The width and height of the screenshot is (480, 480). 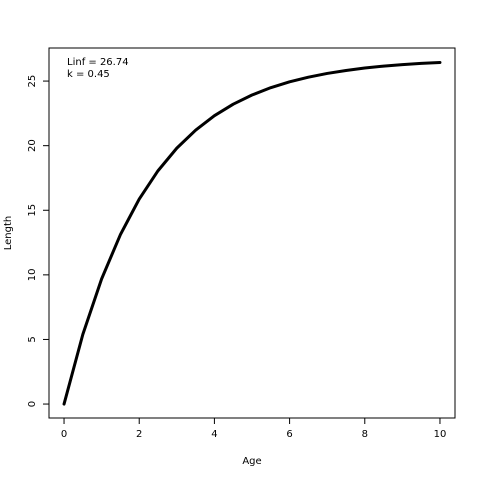 What do you see at coordinates (64, 434) in the screenshot?
I see `x-tick-label: 0` at bounding box center [64, 434].